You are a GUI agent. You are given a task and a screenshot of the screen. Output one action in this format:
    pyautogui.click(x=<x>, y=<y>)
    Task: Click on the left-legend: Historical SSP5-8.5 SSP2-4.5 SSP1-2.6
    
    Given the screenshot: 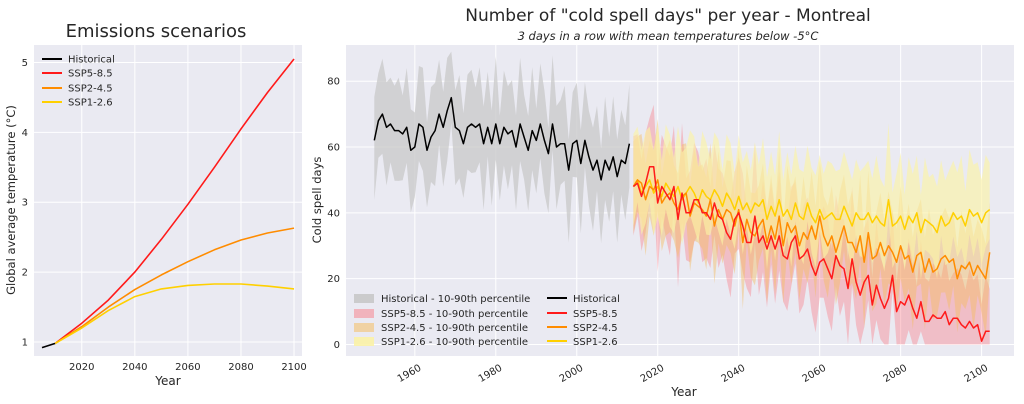 What is the action you would take?
    pyautogui.click(x=78, y=82)
    